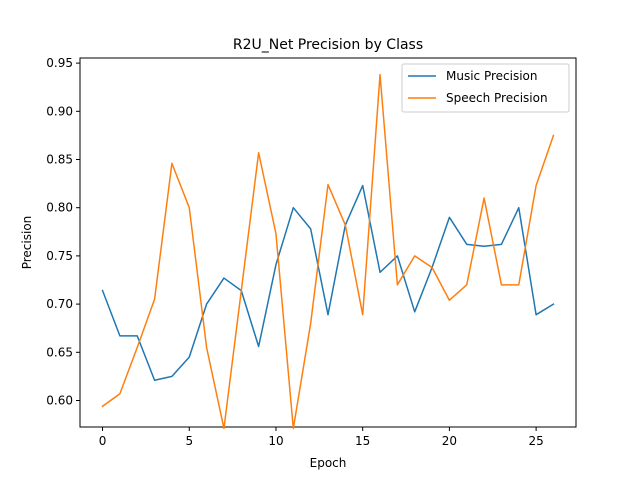 Image resolution: width=640 pixels, height=480 pixels. I want to click on y-tick-label: 0.75, so click(59, 256).